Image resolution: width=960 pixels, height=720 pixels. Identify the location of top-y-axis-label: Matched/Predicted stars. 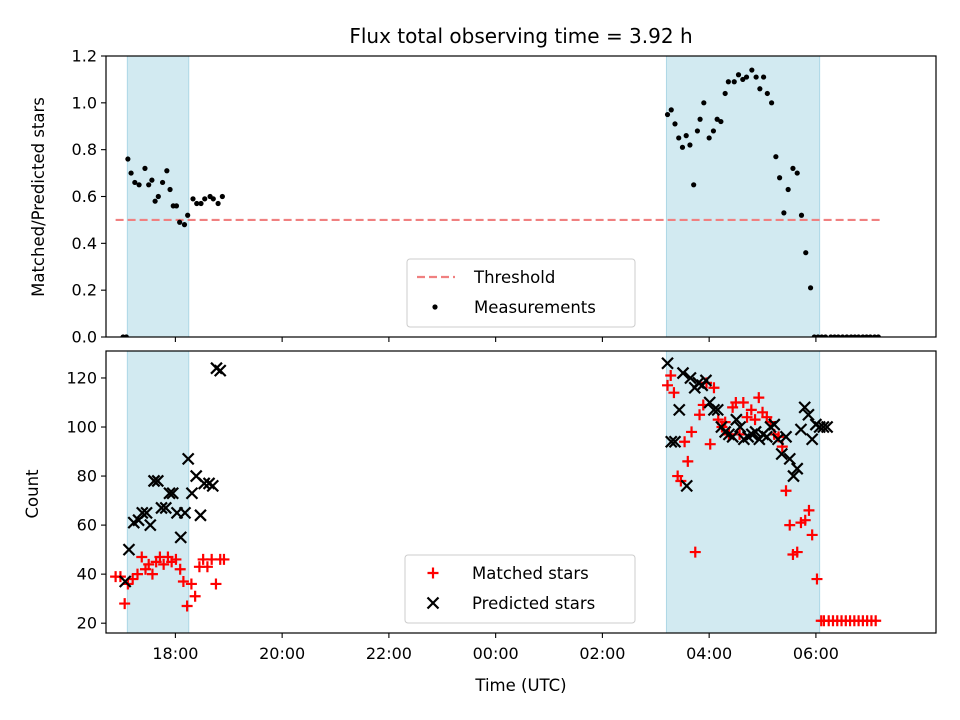
(38, 197).